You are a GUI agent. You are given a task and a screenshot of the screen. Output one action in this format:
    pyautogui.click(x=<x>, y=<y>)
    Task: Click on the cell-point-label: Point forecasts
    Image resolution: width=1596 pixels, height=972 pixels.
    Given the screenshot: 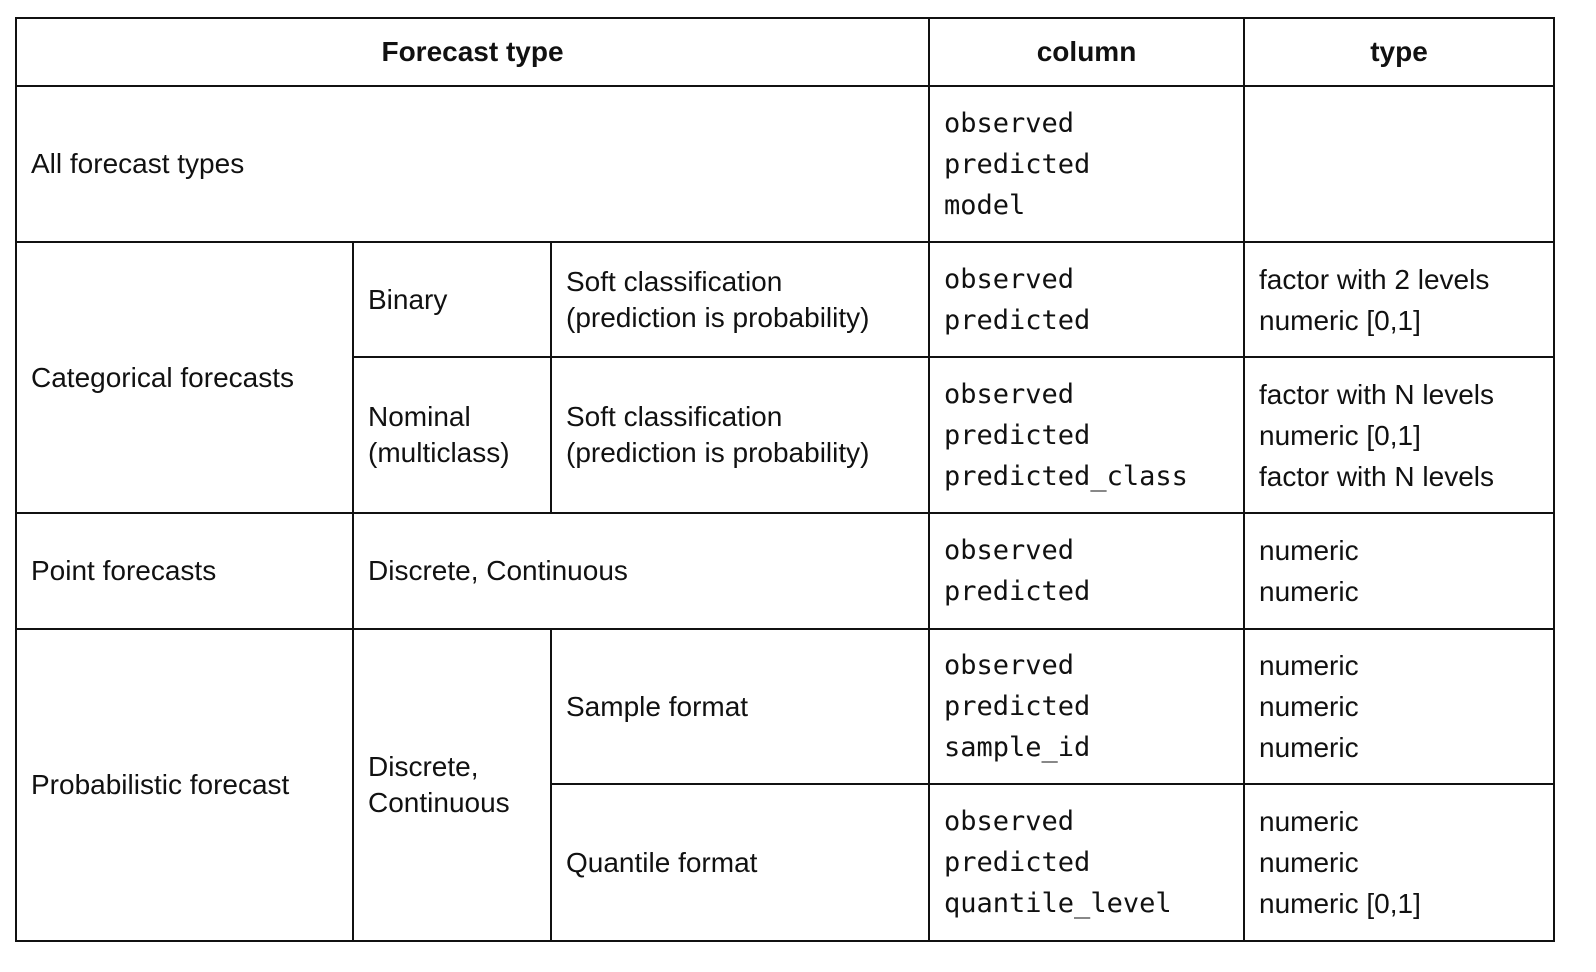 What is the action you would take?
    pyautogui.click(x=184, y=571)
    